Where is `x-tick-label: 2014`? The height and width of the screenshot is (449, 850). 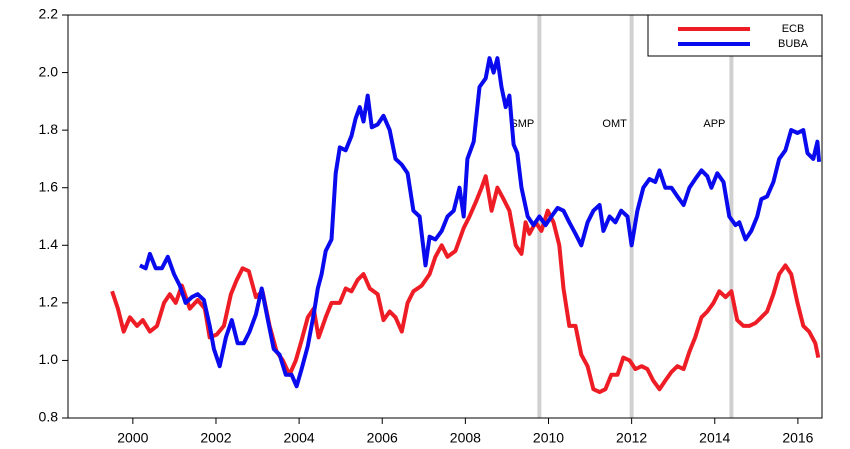
x-tick-label: 2014 is located at coordinates (714, 438).